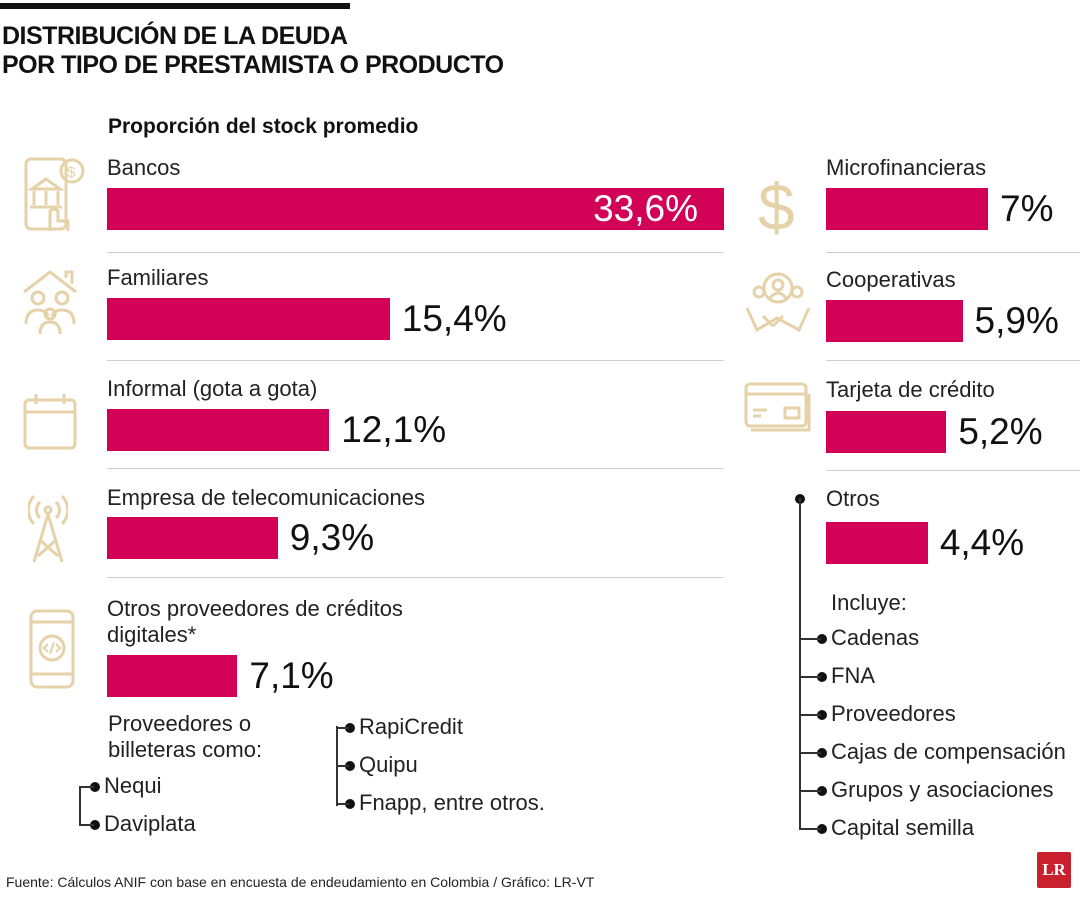 Image resolution: width=1080 pixels, height=900 pixels. Describe the element at coordinates (893, 713) in the screenshot. I see `list-item: Proveedores` at that location.